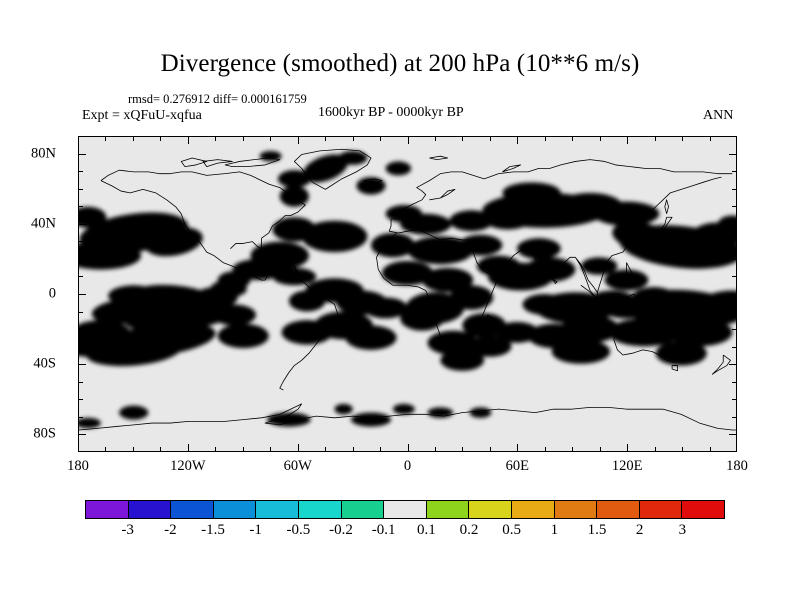 This screenshot has width=800, height=600. Describe the element at coordinates (512, 530) in the screenshot. I see `colorbar-tick-9: 0.5` at that location.